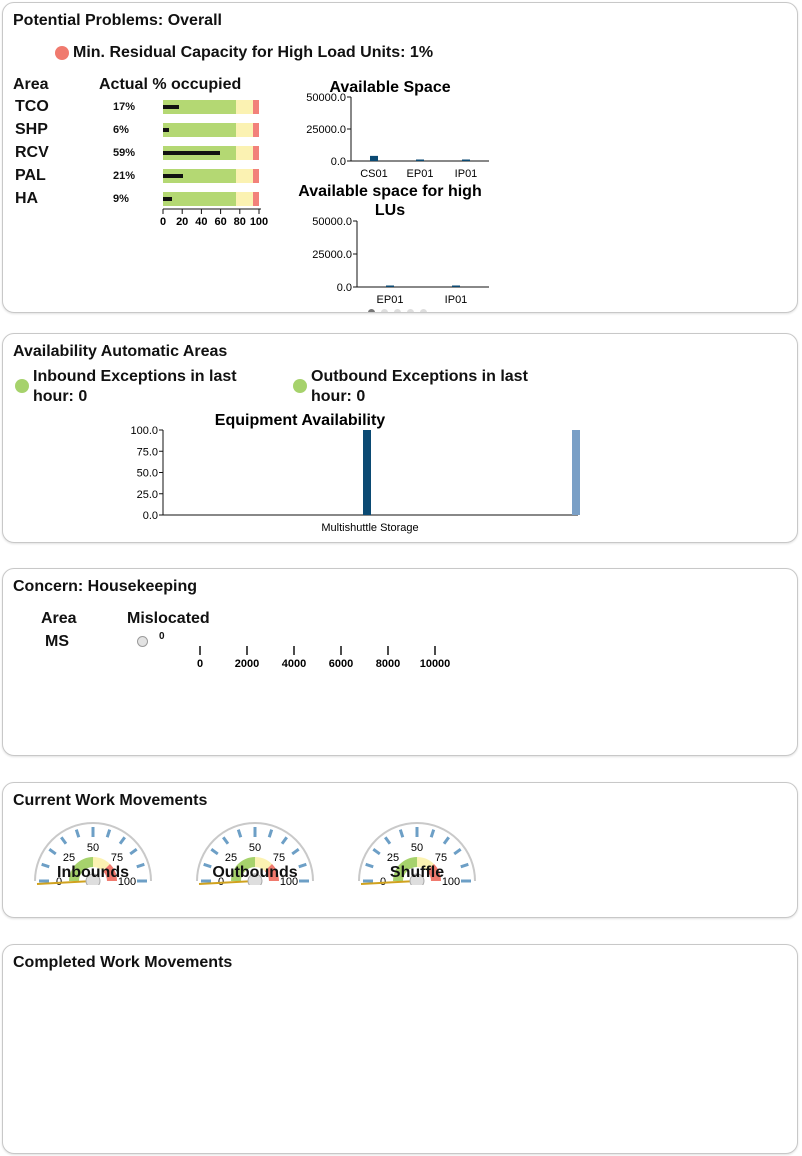  I want to click on occupancy-percent: 21%, so click(124, 176).